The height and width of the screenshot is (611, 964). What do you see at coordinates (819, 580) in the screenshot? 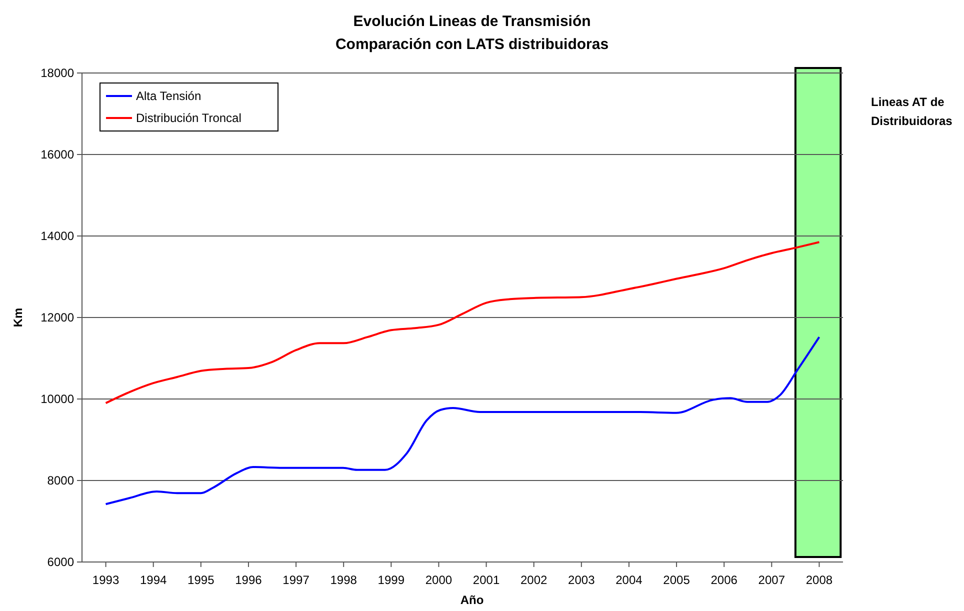
I see `x-tick-label: 2008` at bounding box center [819, 580].